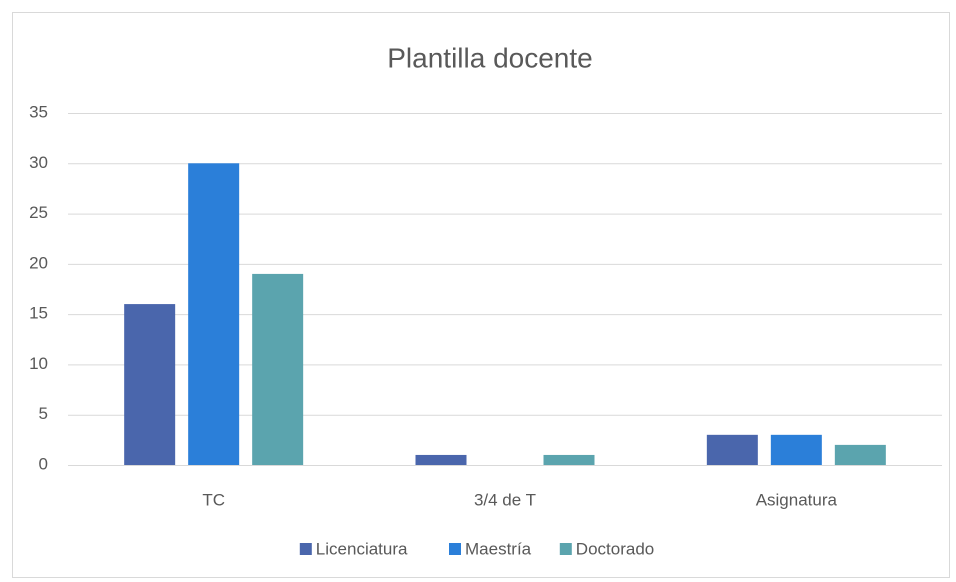 The height and width of the screenshot is (582, 956). I want to click on x-tick-label: TC, so click(213, 499).